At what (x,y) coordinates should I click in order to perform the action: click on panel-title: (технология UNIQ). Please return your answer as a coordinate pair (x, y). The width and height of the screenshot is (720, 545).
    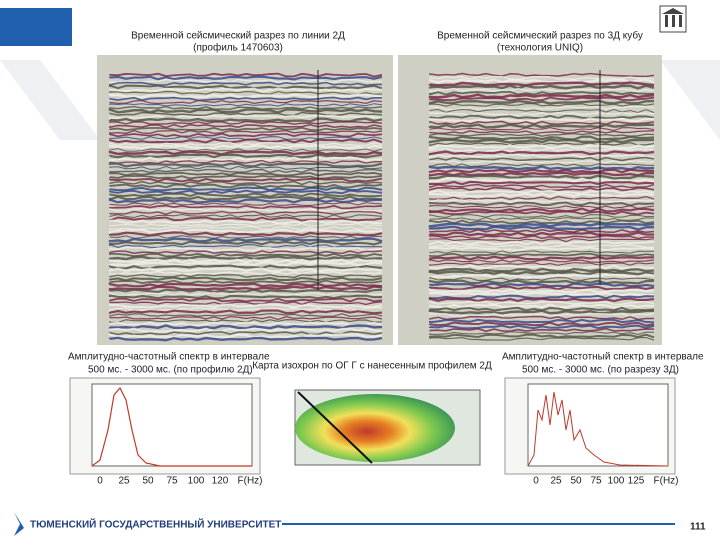
    Looking at the image, I should click on (540, 48).